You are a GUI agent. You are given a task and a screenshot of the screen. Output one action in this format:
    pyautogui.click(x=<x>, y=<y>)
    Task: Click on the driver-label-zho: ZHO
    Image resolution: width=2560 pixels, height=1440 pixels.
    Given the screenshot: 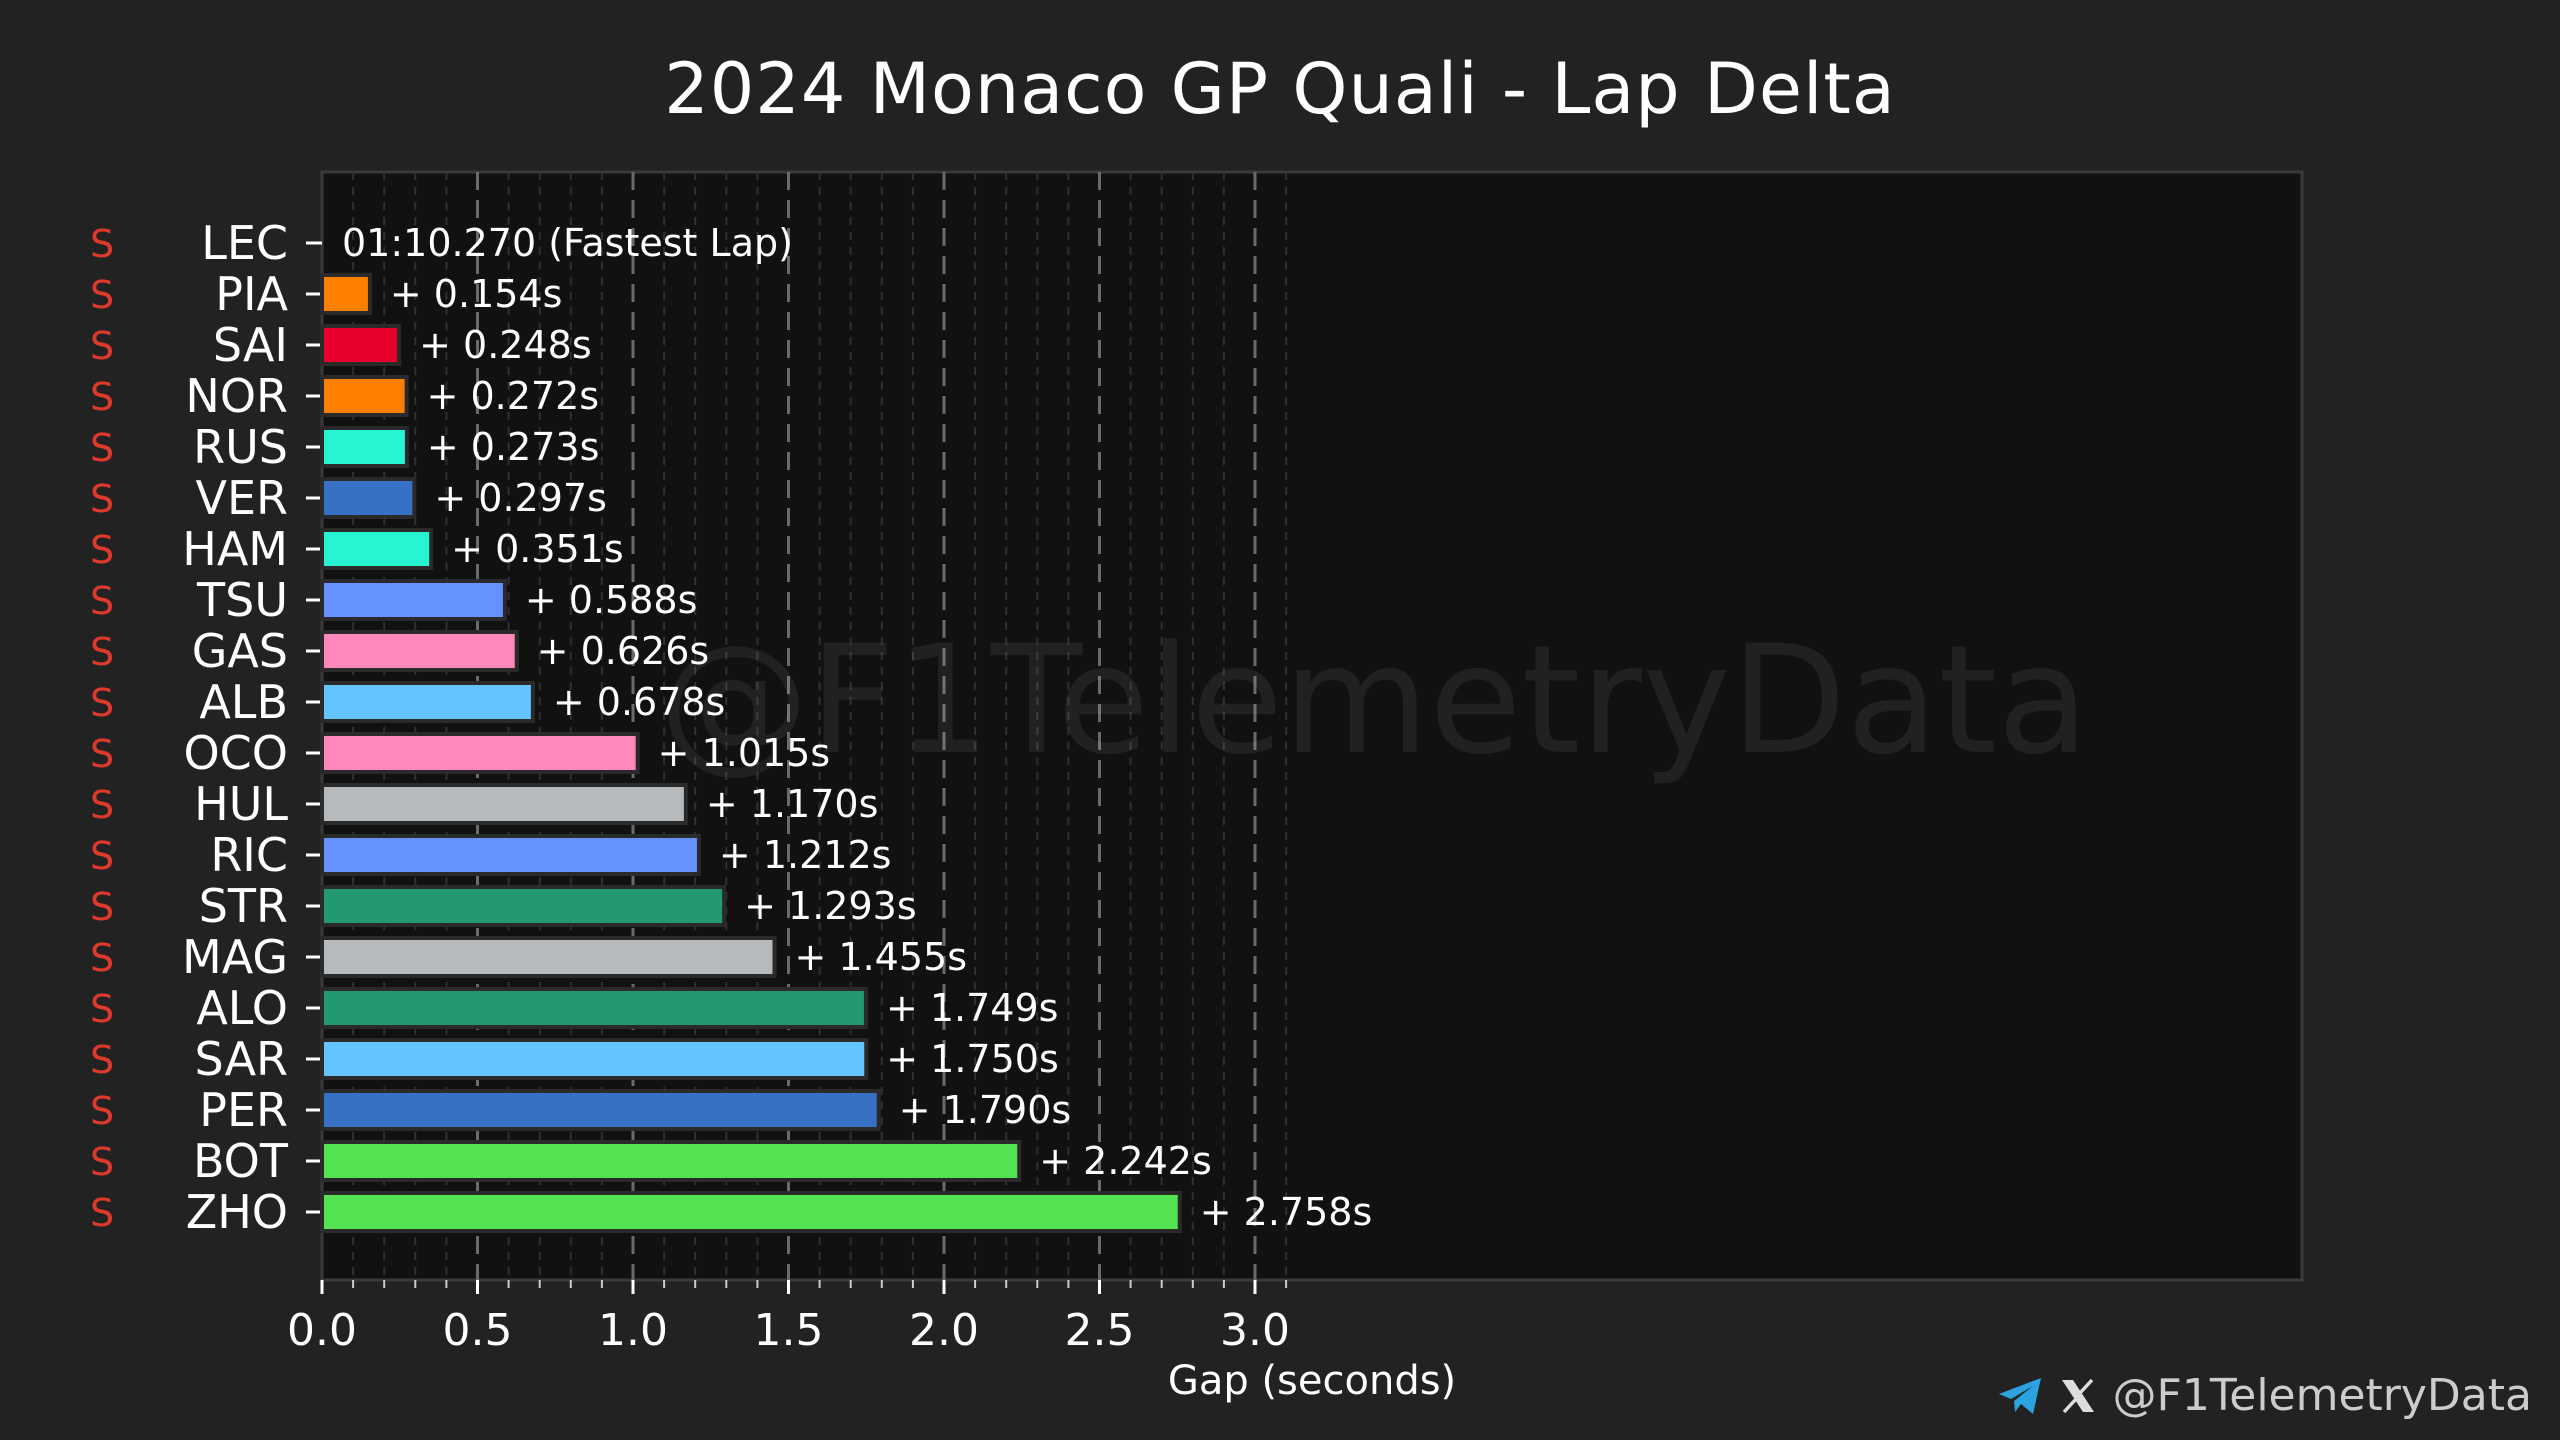 What is the action you would take?
    pyautogui.click(x=237, y=1212)
    